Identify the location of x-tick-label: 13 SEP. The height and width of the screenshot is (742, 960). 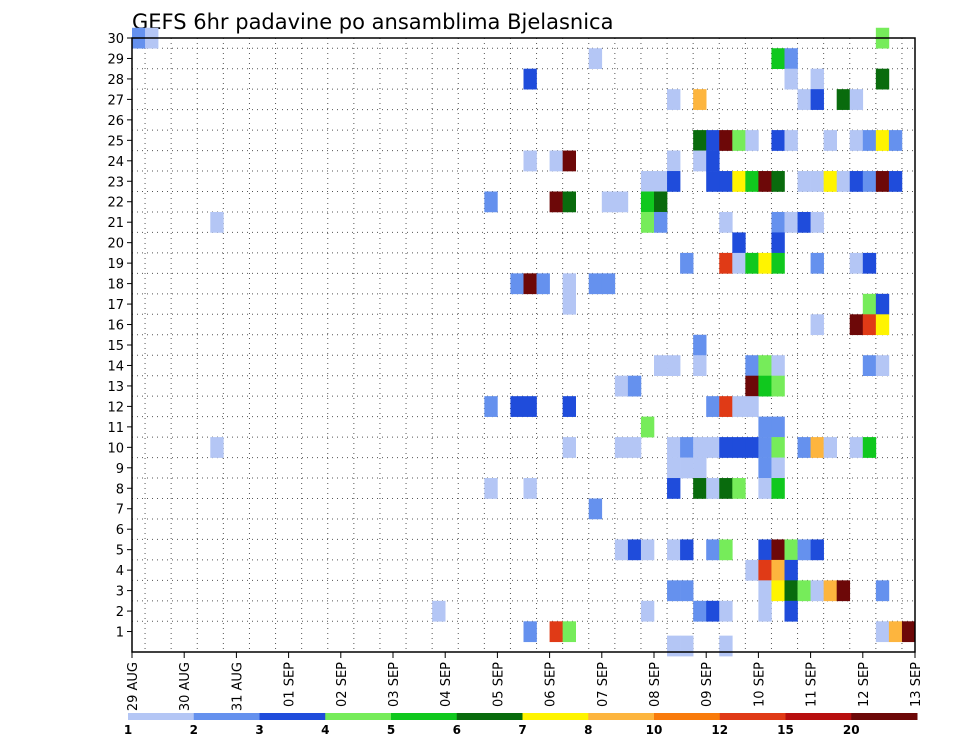
(916, 684).